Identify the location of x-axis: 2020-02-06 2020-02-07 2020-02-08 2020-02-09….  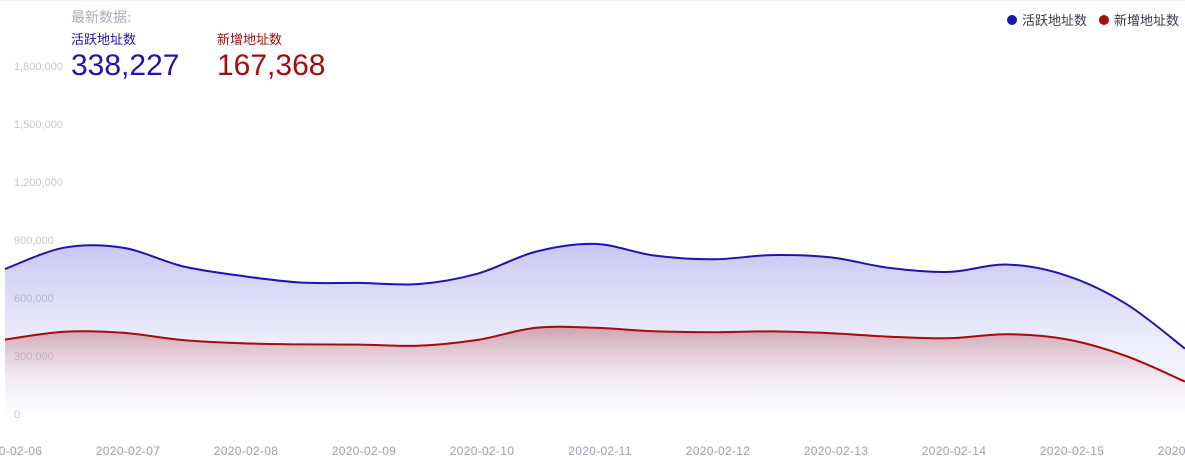
(592, 451).